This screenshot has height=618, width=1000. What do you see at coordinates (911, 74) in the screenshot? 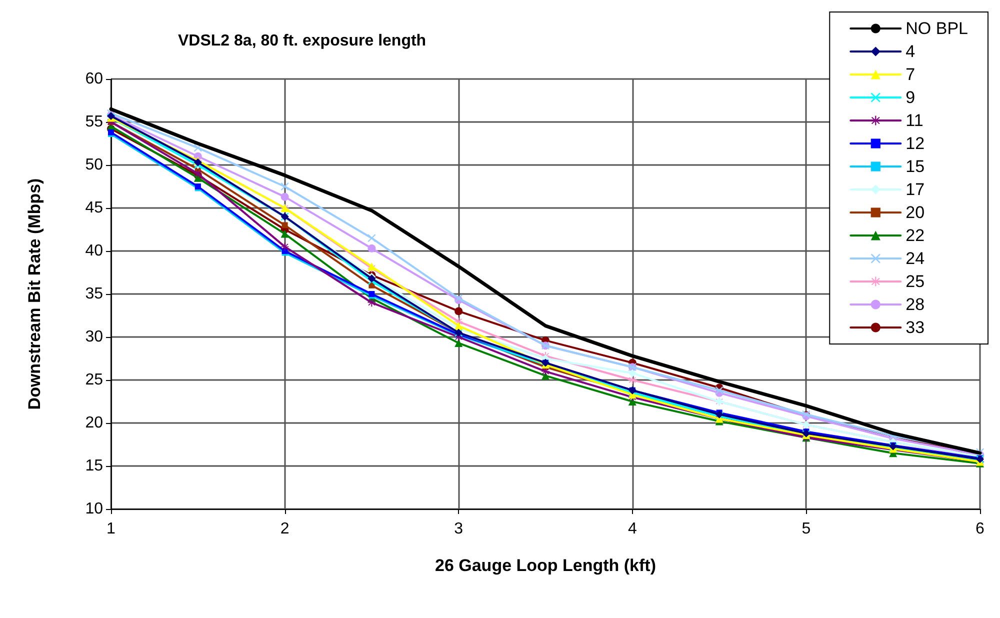
I see `legend-label: 7` at bounding box center [911, 74].